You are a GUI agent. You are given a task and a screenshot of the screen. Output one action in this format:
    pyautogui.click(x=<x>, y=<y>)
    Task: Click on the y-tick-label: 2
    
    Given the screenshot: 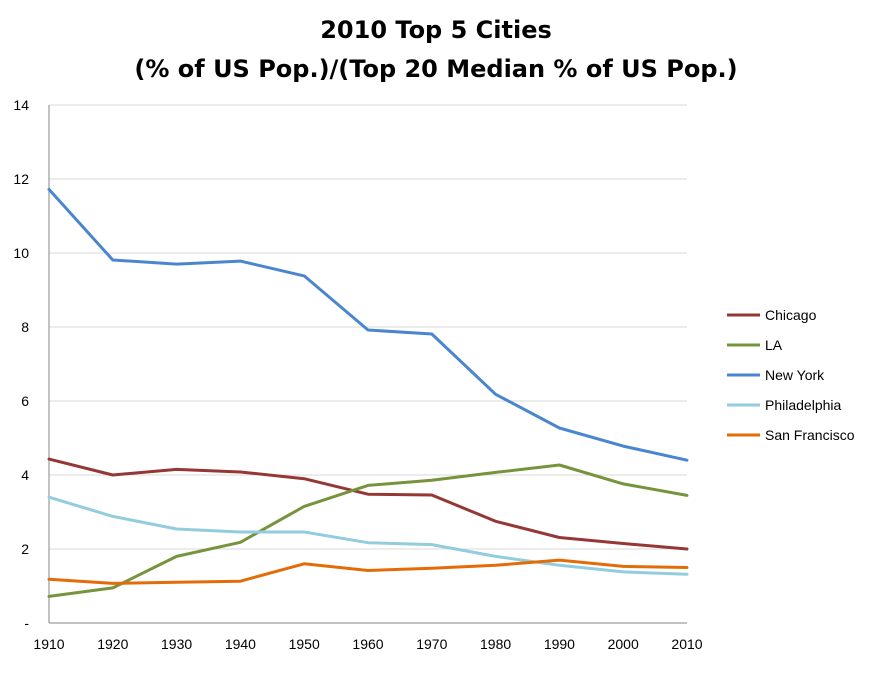 What is the action you would take?
    pyautogui.click(x=25, y=549)
    